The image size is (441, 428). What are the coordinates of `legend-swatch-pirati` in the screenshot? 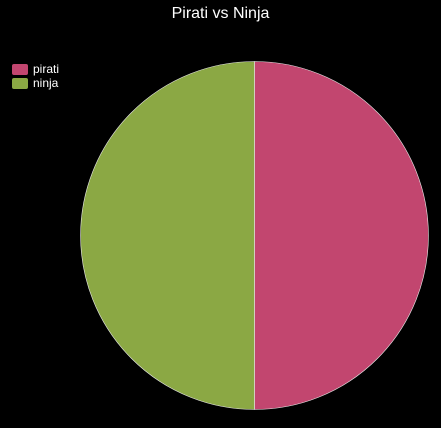 It's located at (20, 69).